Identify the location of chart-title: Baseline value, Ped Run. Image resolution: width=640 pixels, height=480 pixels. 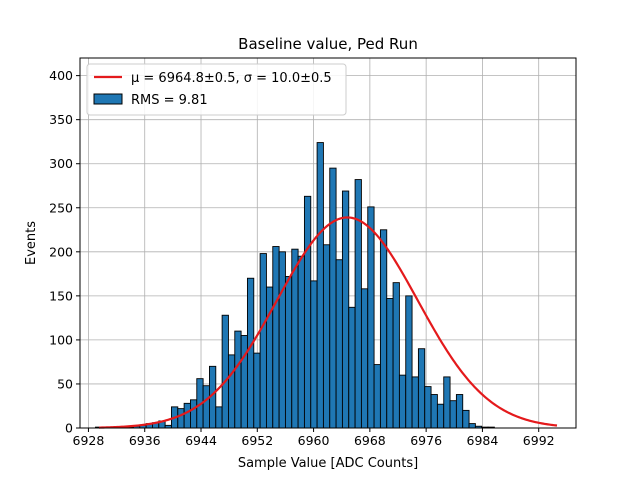
(328, 44).